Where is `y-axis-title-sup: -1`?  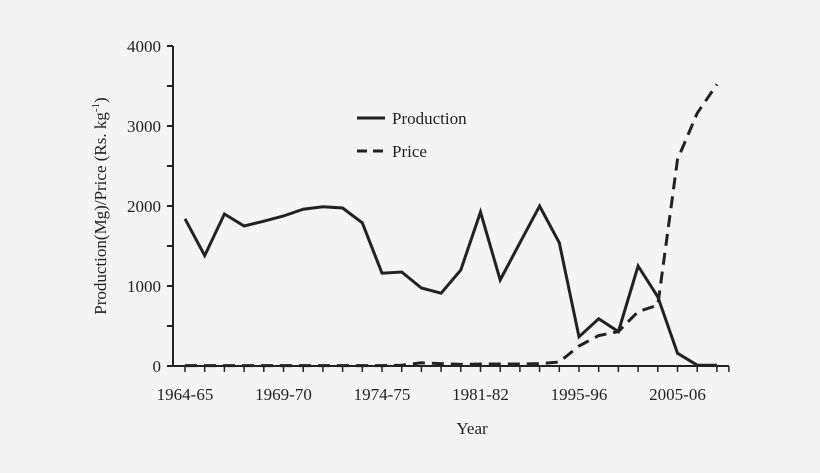
y-axis-title-sup: -1 is located at coordinates (96, 107).